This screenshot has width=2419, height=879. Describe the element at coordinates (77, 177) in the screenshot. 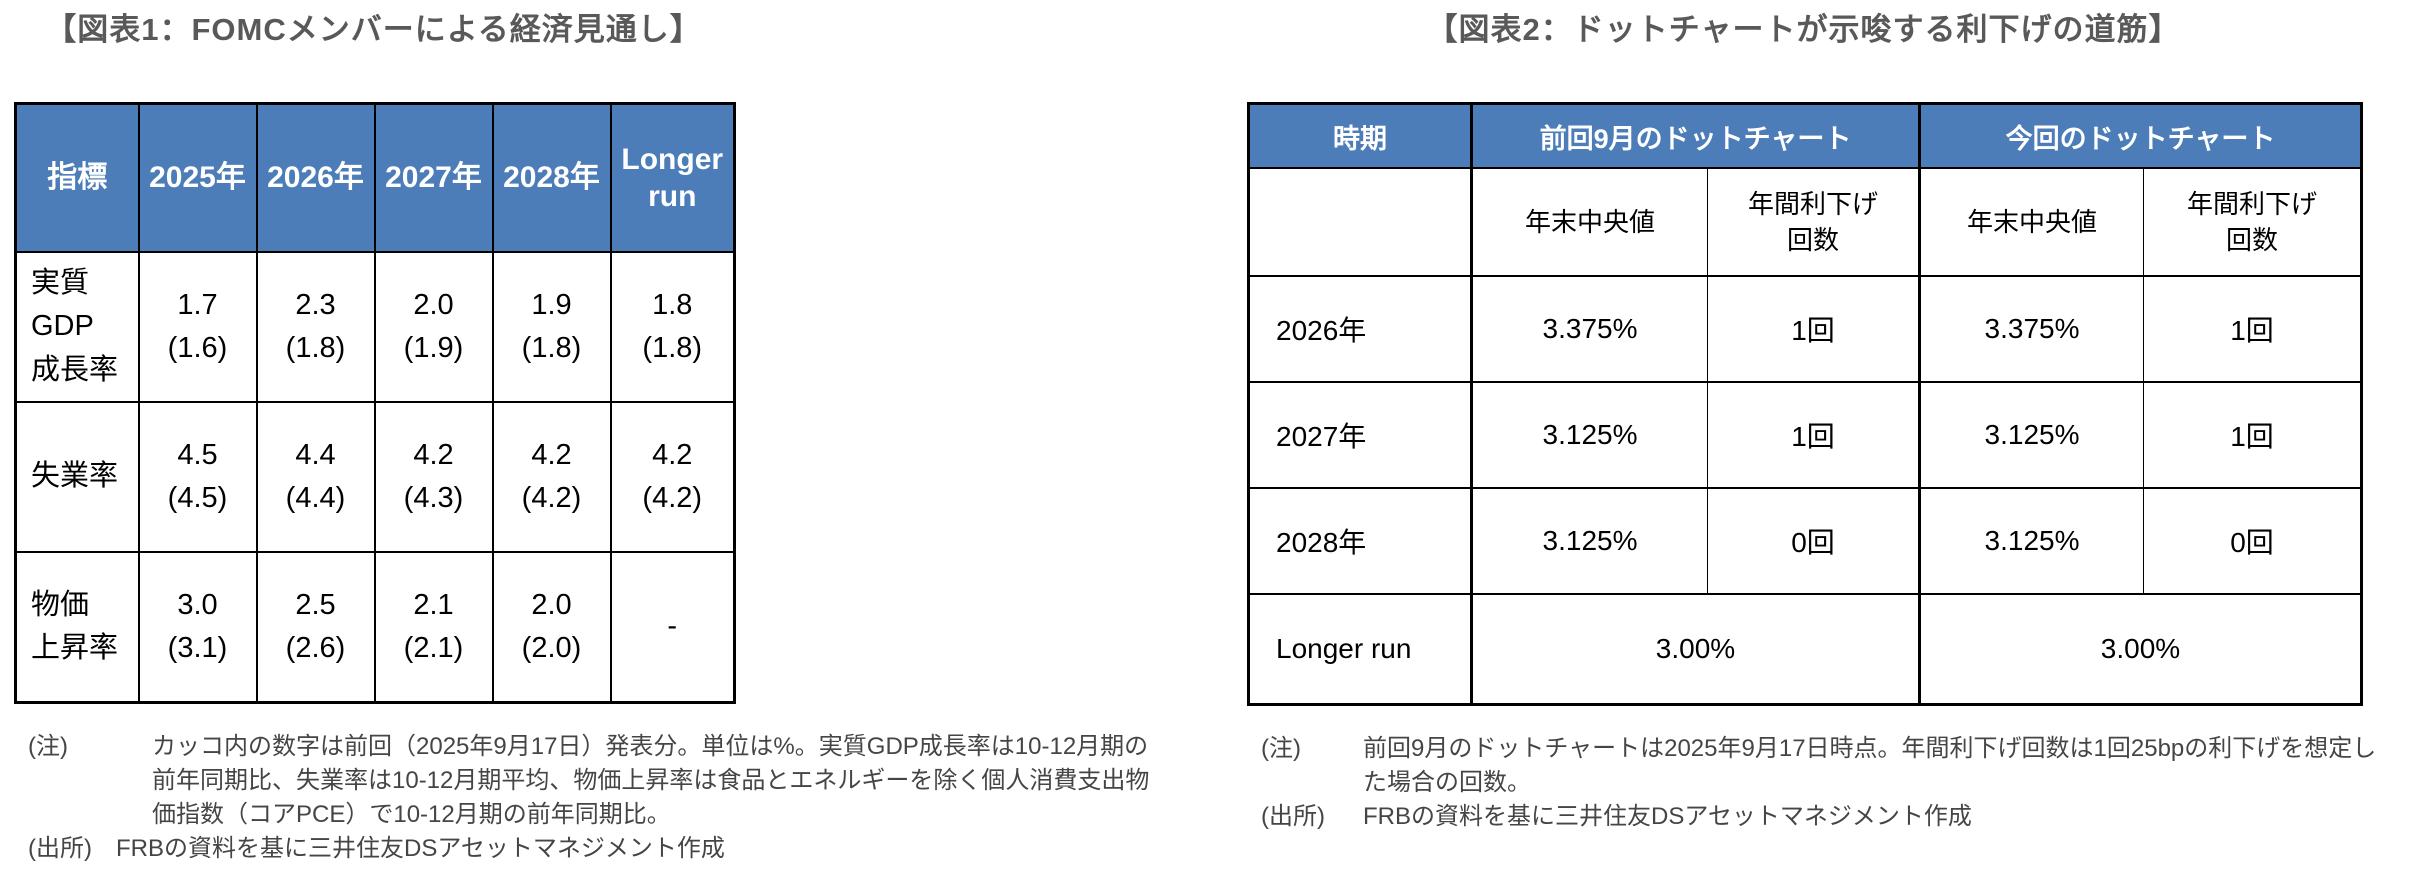

I see `column-header-indicator: 指標` at that location.